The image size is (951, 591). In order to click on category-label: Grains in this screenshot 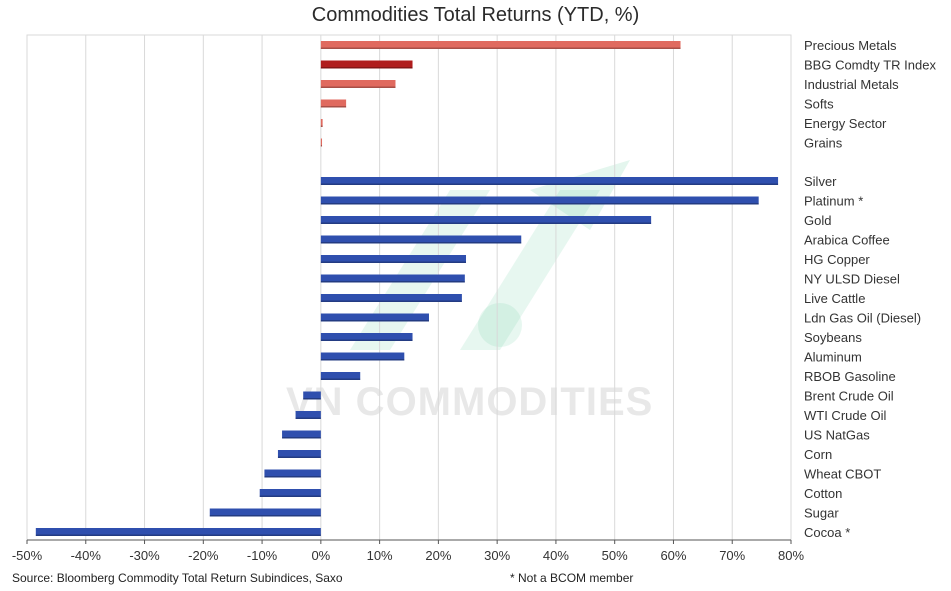, I will do `click(823, 143)`.